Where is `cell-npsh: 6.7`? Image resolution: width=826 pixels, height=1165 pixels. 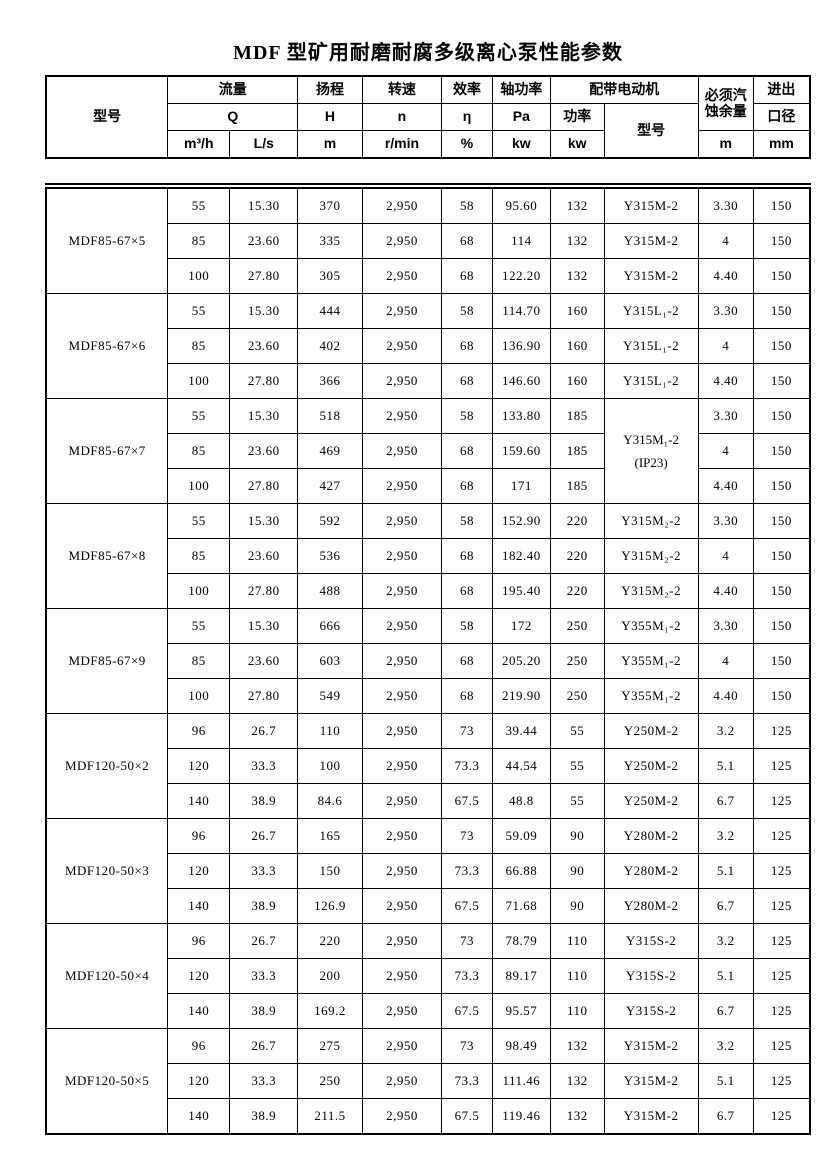 cell-npsh: 6.7 is located at coordinates (725, 801).